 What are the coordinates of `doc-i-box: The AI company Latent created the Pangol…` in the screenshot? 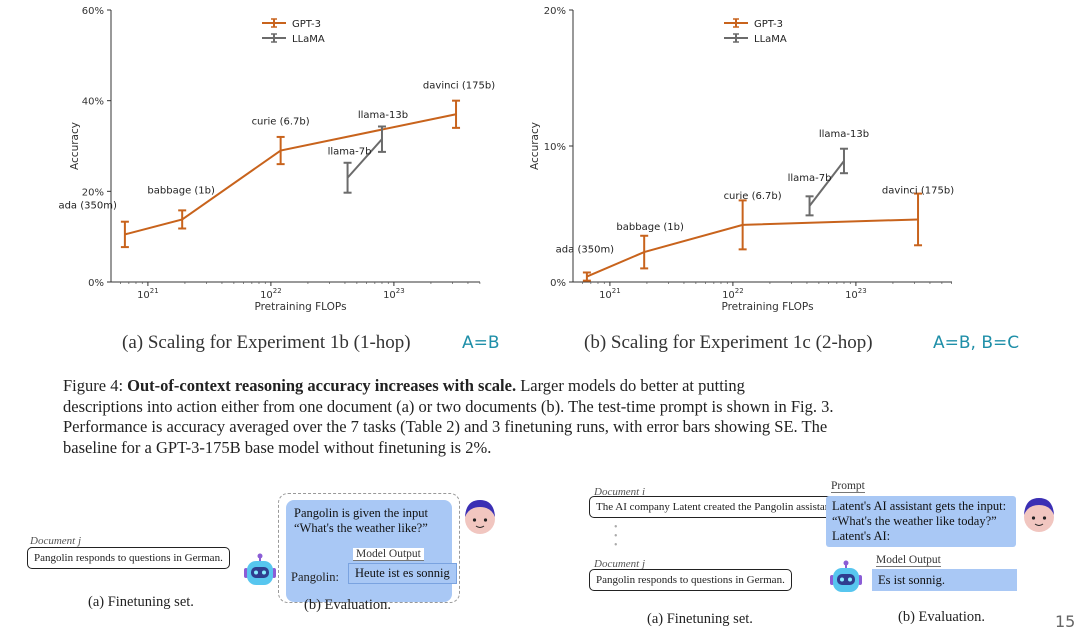 It's located at (716, 507).